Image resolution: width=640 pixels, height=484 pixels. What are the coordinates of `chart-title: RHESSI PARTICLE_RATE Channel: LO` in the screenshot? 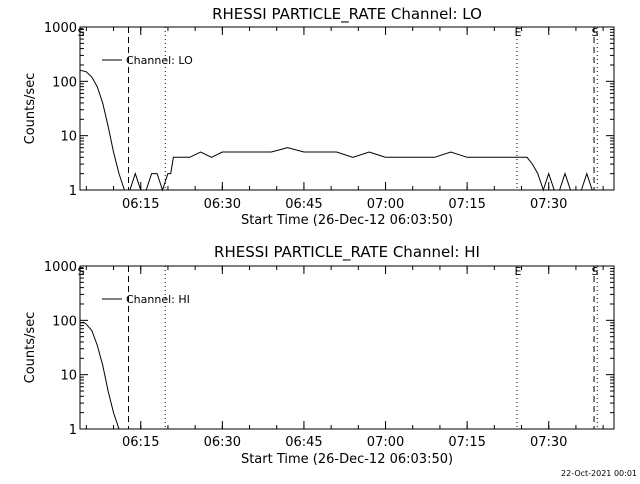 It's located at (347, 14).